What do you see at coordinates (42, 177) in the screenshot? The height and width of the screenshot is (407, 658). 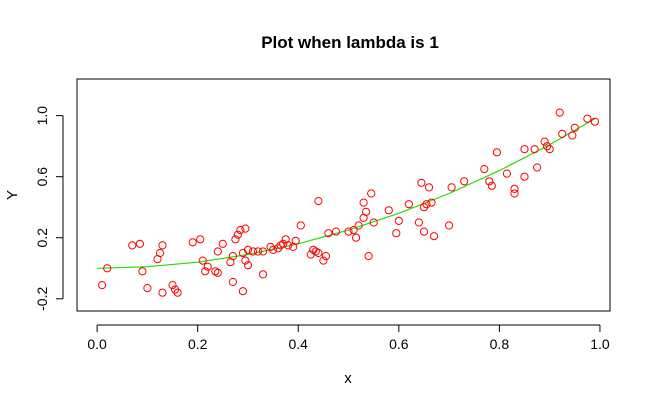 I see `y-tick-label: 0.6` at bounding box center [42, 177].